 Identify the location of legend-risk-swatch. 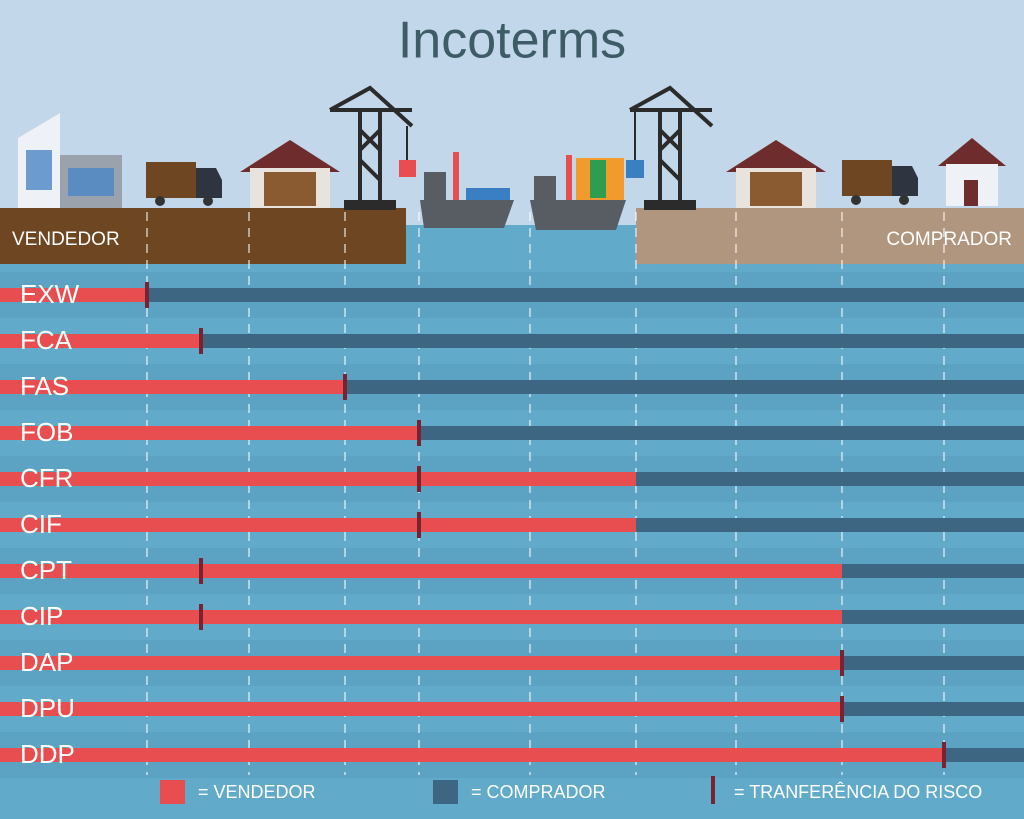
(713, 790).